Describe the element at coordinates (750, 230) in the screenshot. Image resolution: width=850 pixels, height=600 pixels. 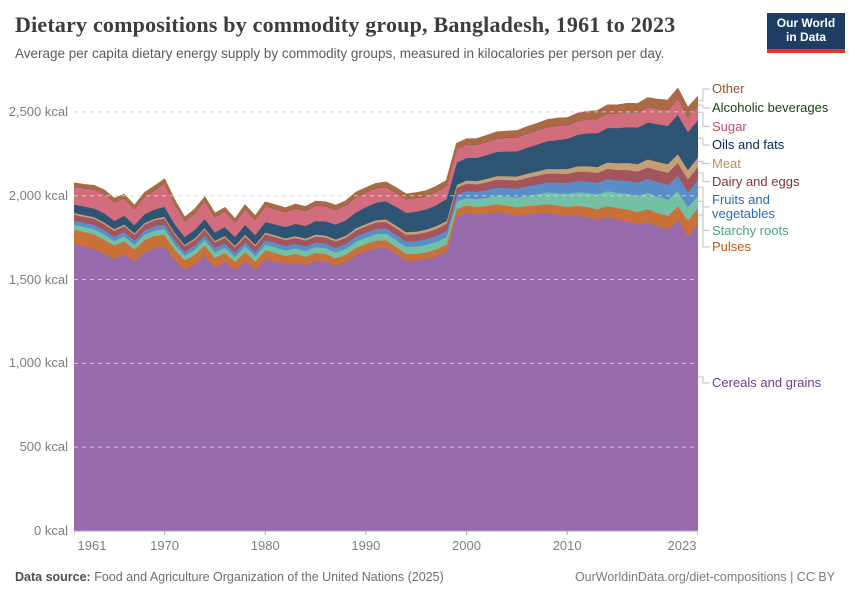
I see `legend-label-starchy-roots: Starchy roots` at that location.